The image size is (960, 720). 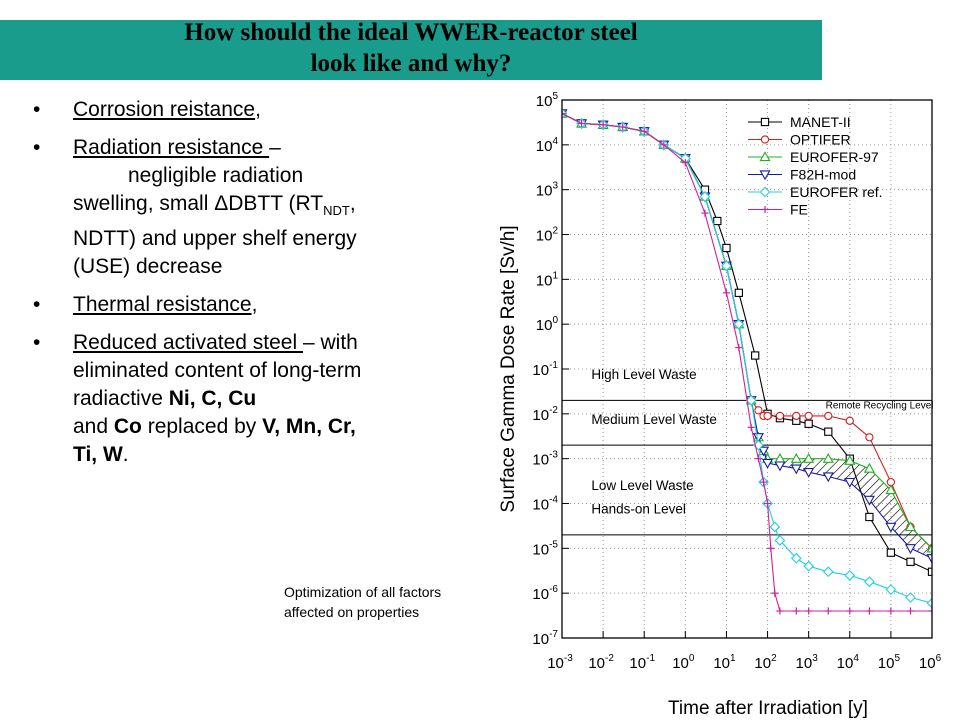 What do you see at coordinates (547, 235) in the screenshot?
I see `y-tick-label: 10²` at bounding box center [547, 235].